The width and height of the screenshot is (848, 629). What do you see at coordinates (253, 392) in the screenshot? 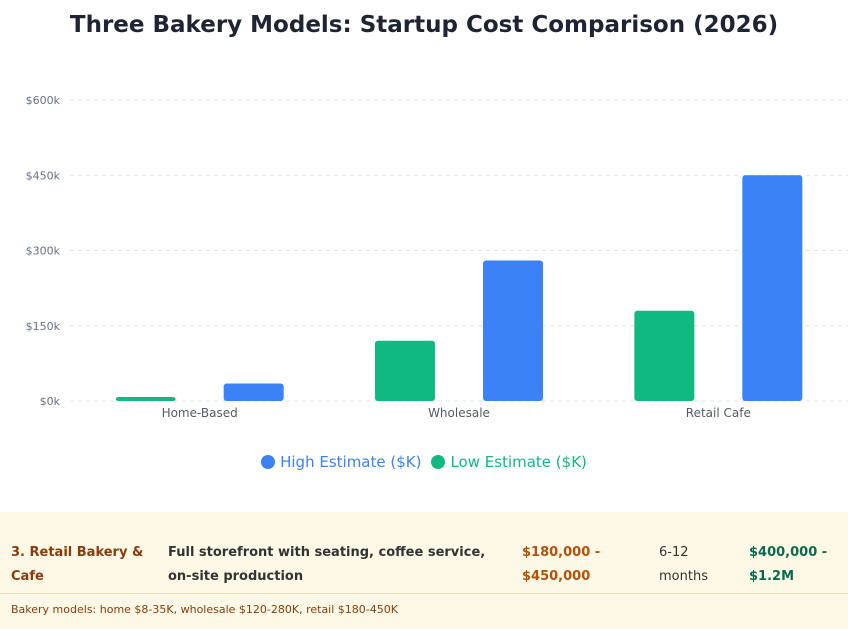
I see `bar-high-home-based` at bounding box center [253, 392].